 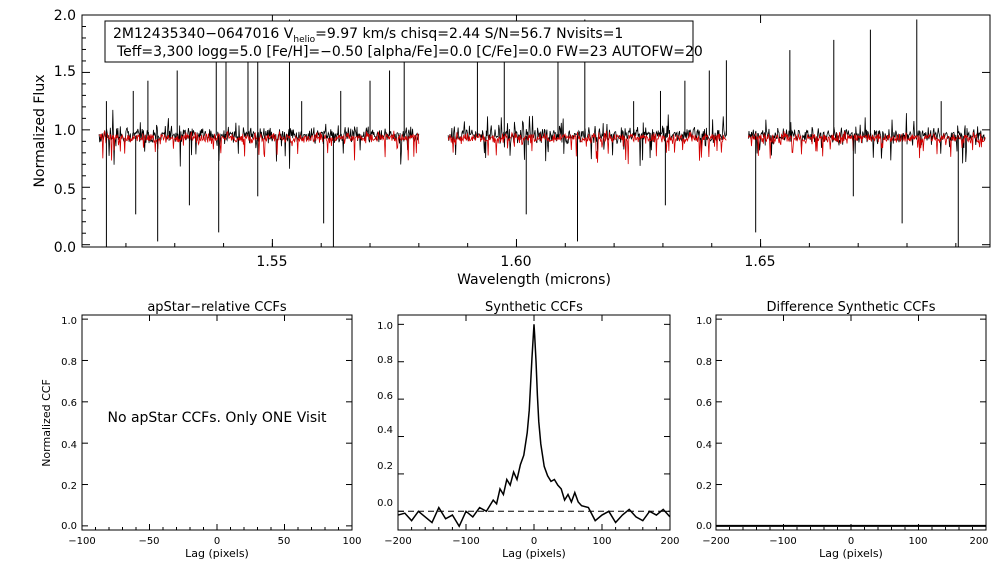 What do you see at coordinates (385, 360) in the screenshot?
I see `synthetic-ytick-label: 0.8` at bounding box center [385, 360].